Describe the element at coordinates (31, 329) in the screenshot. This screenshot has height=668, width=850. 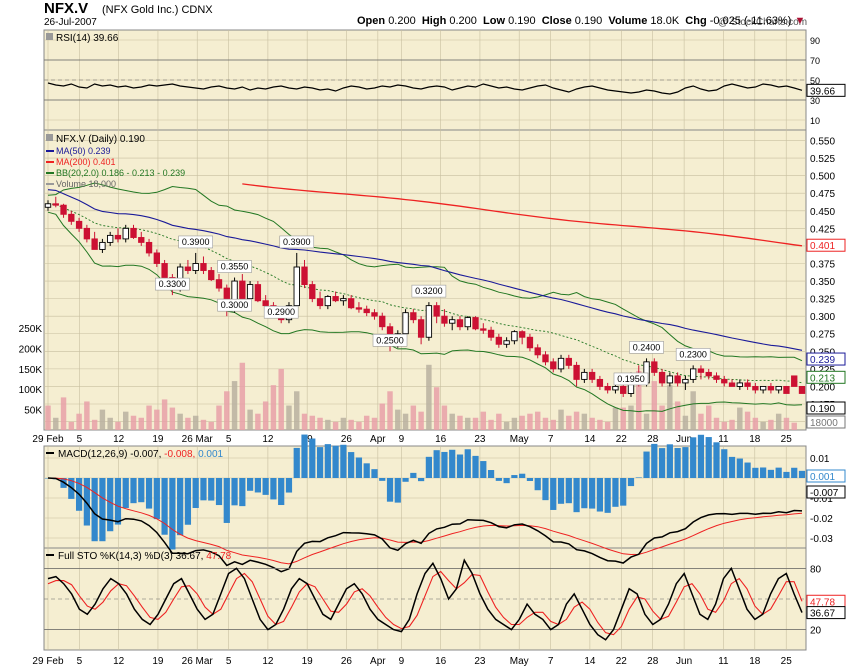
I see `volume-y-tick: 250K` at that location.